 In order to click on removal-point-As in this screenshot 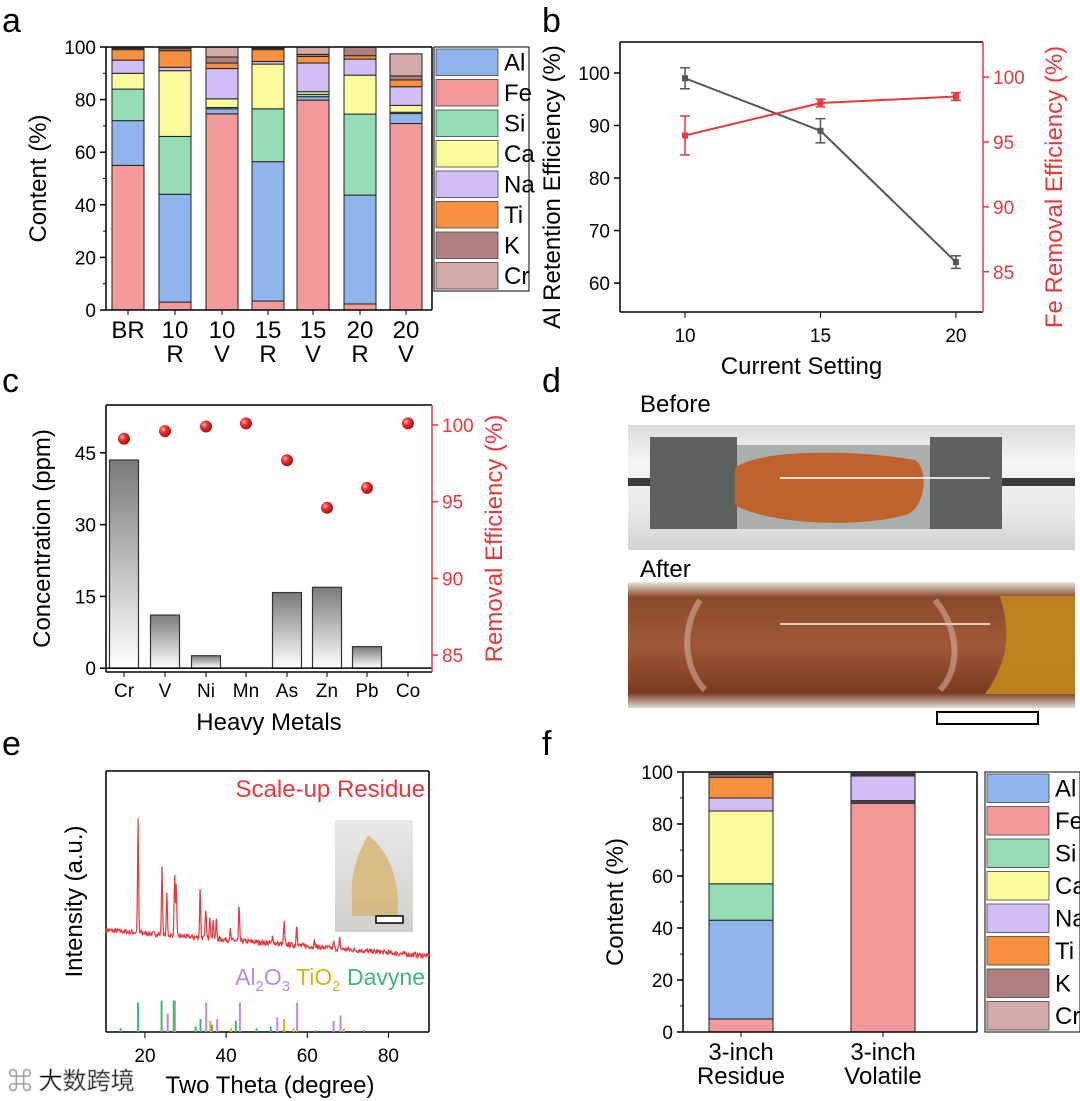, I will do `click(287, 460)`.